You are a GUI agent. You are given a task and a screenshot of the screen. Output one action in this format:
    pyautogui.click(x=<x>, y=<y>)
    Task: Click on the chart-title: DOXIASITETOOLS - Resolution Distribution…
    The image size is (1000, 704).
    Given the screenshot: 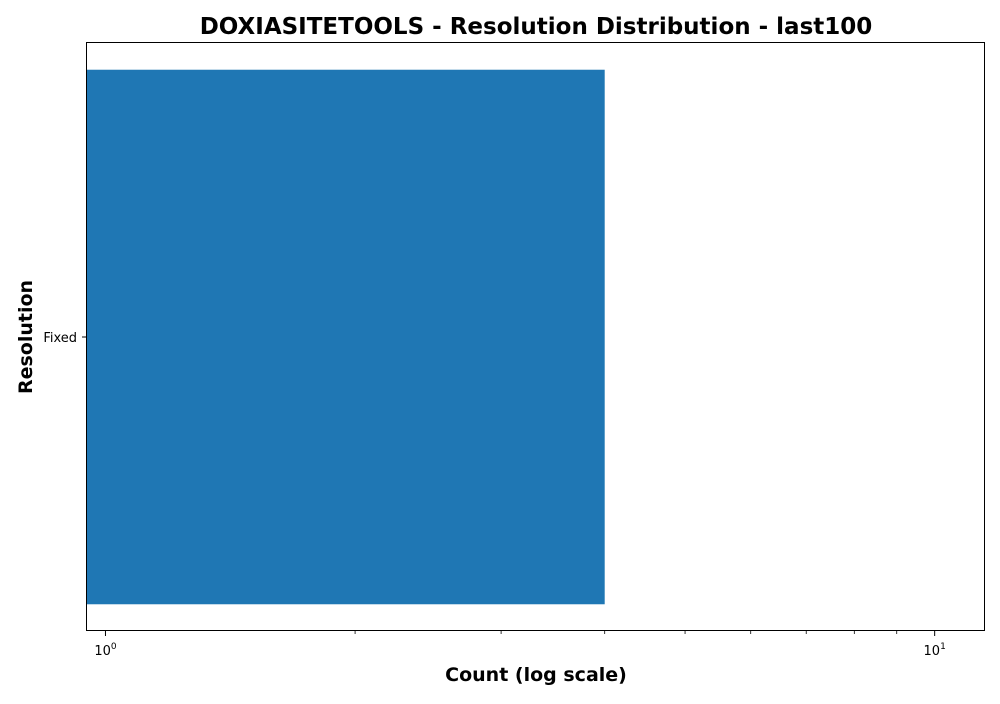 What is the action you would take?
    pyautogui.click(x=536, y=27)
    